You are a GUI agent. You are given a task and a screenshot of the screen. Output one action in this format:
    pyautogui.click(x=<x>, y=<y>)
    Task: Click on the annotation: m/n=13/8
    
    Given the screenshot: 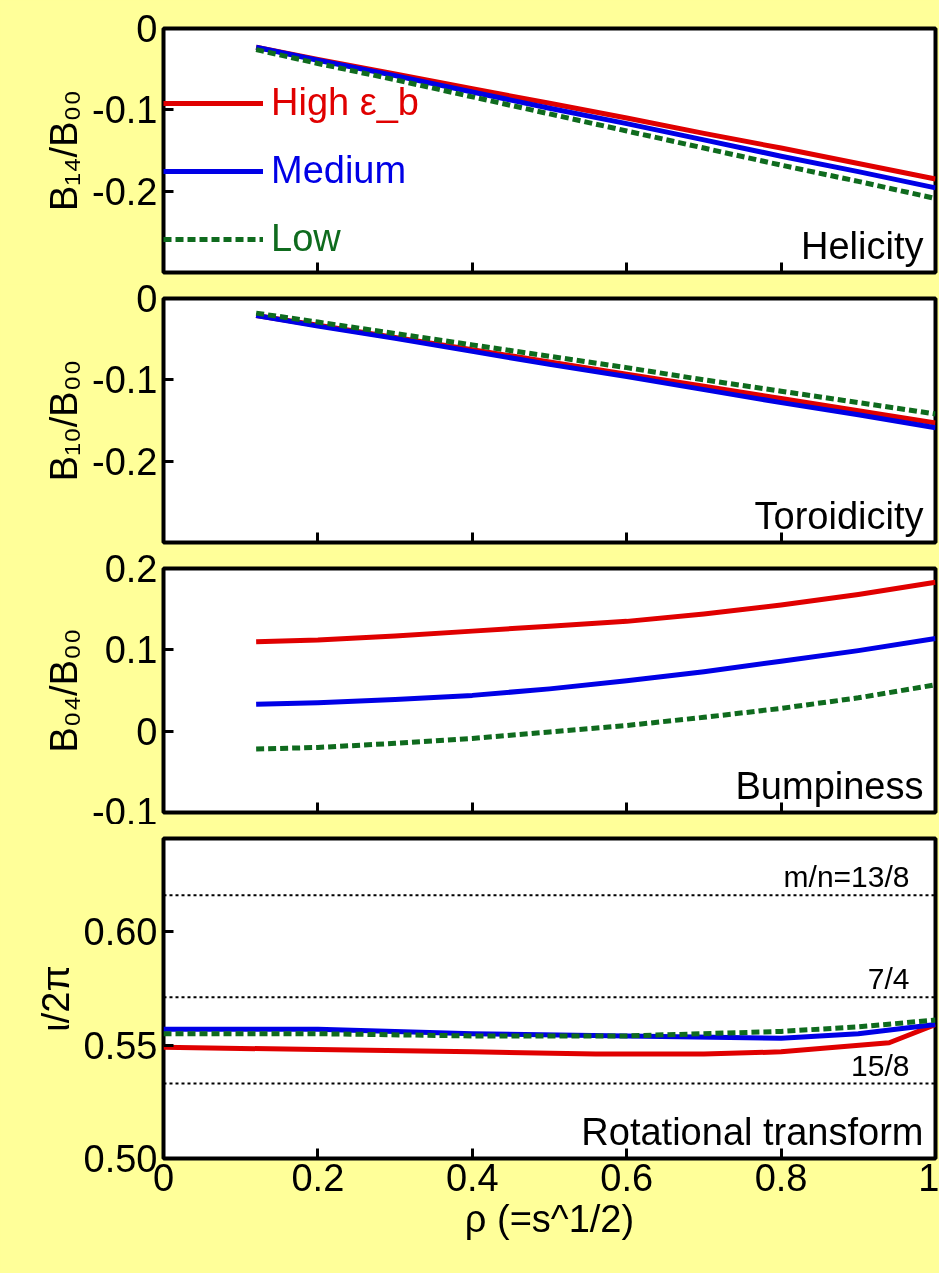 What is the action you would take?
    pyautogui.click(x=846, y=877)
    